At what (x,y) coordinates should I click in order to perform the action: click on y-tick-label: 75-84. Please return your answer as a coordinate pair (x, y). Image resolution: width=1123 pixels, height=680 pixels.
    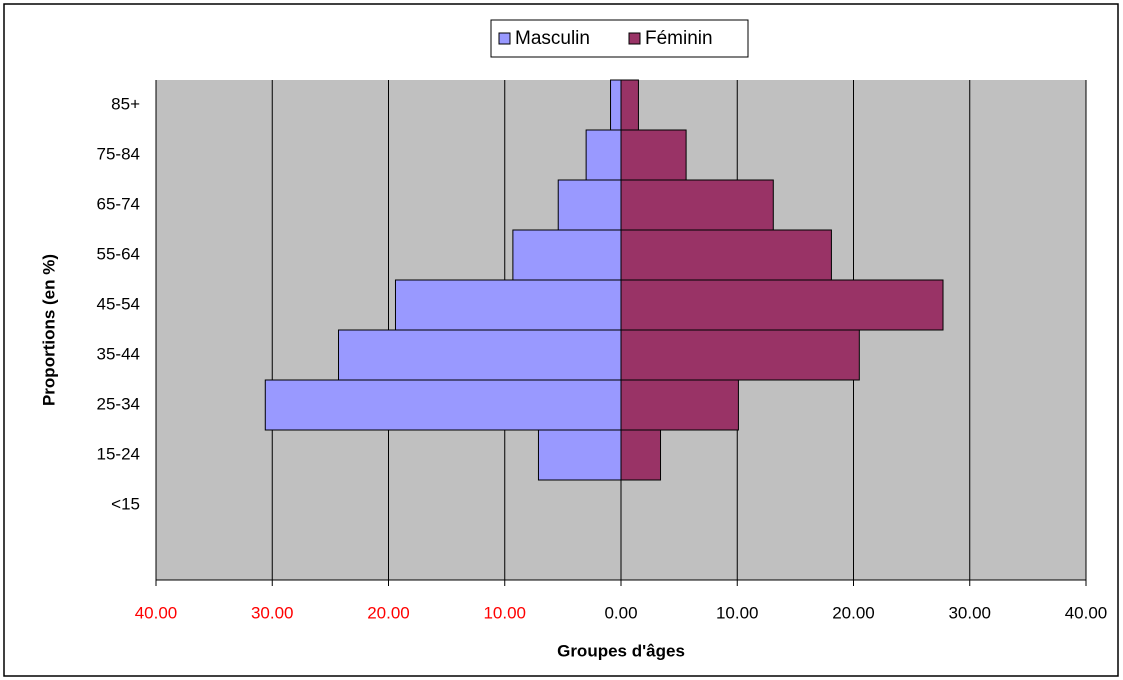
    Looking at the image, I should click on (118, 153).